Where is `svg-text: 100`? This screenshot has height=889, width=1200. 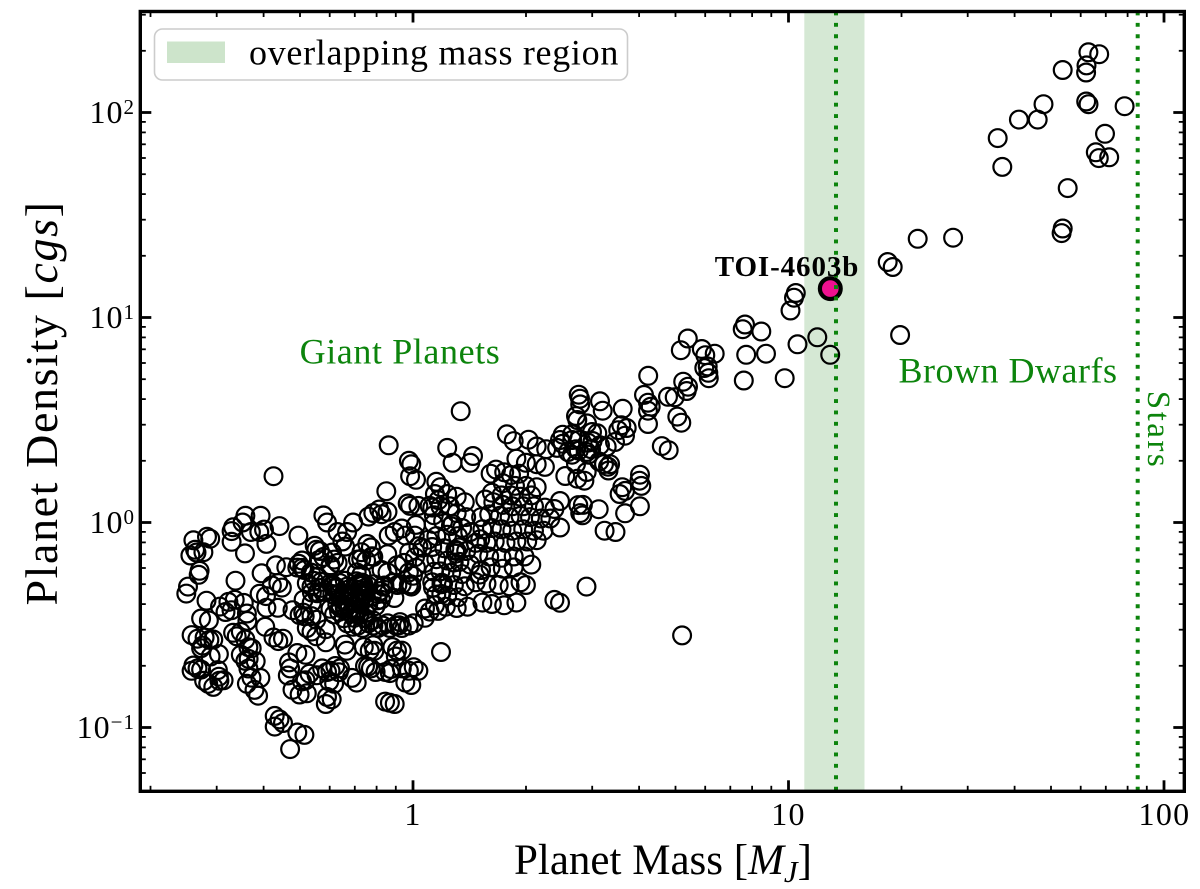
svg-text: 100 is located at coordinates (1165, 814).